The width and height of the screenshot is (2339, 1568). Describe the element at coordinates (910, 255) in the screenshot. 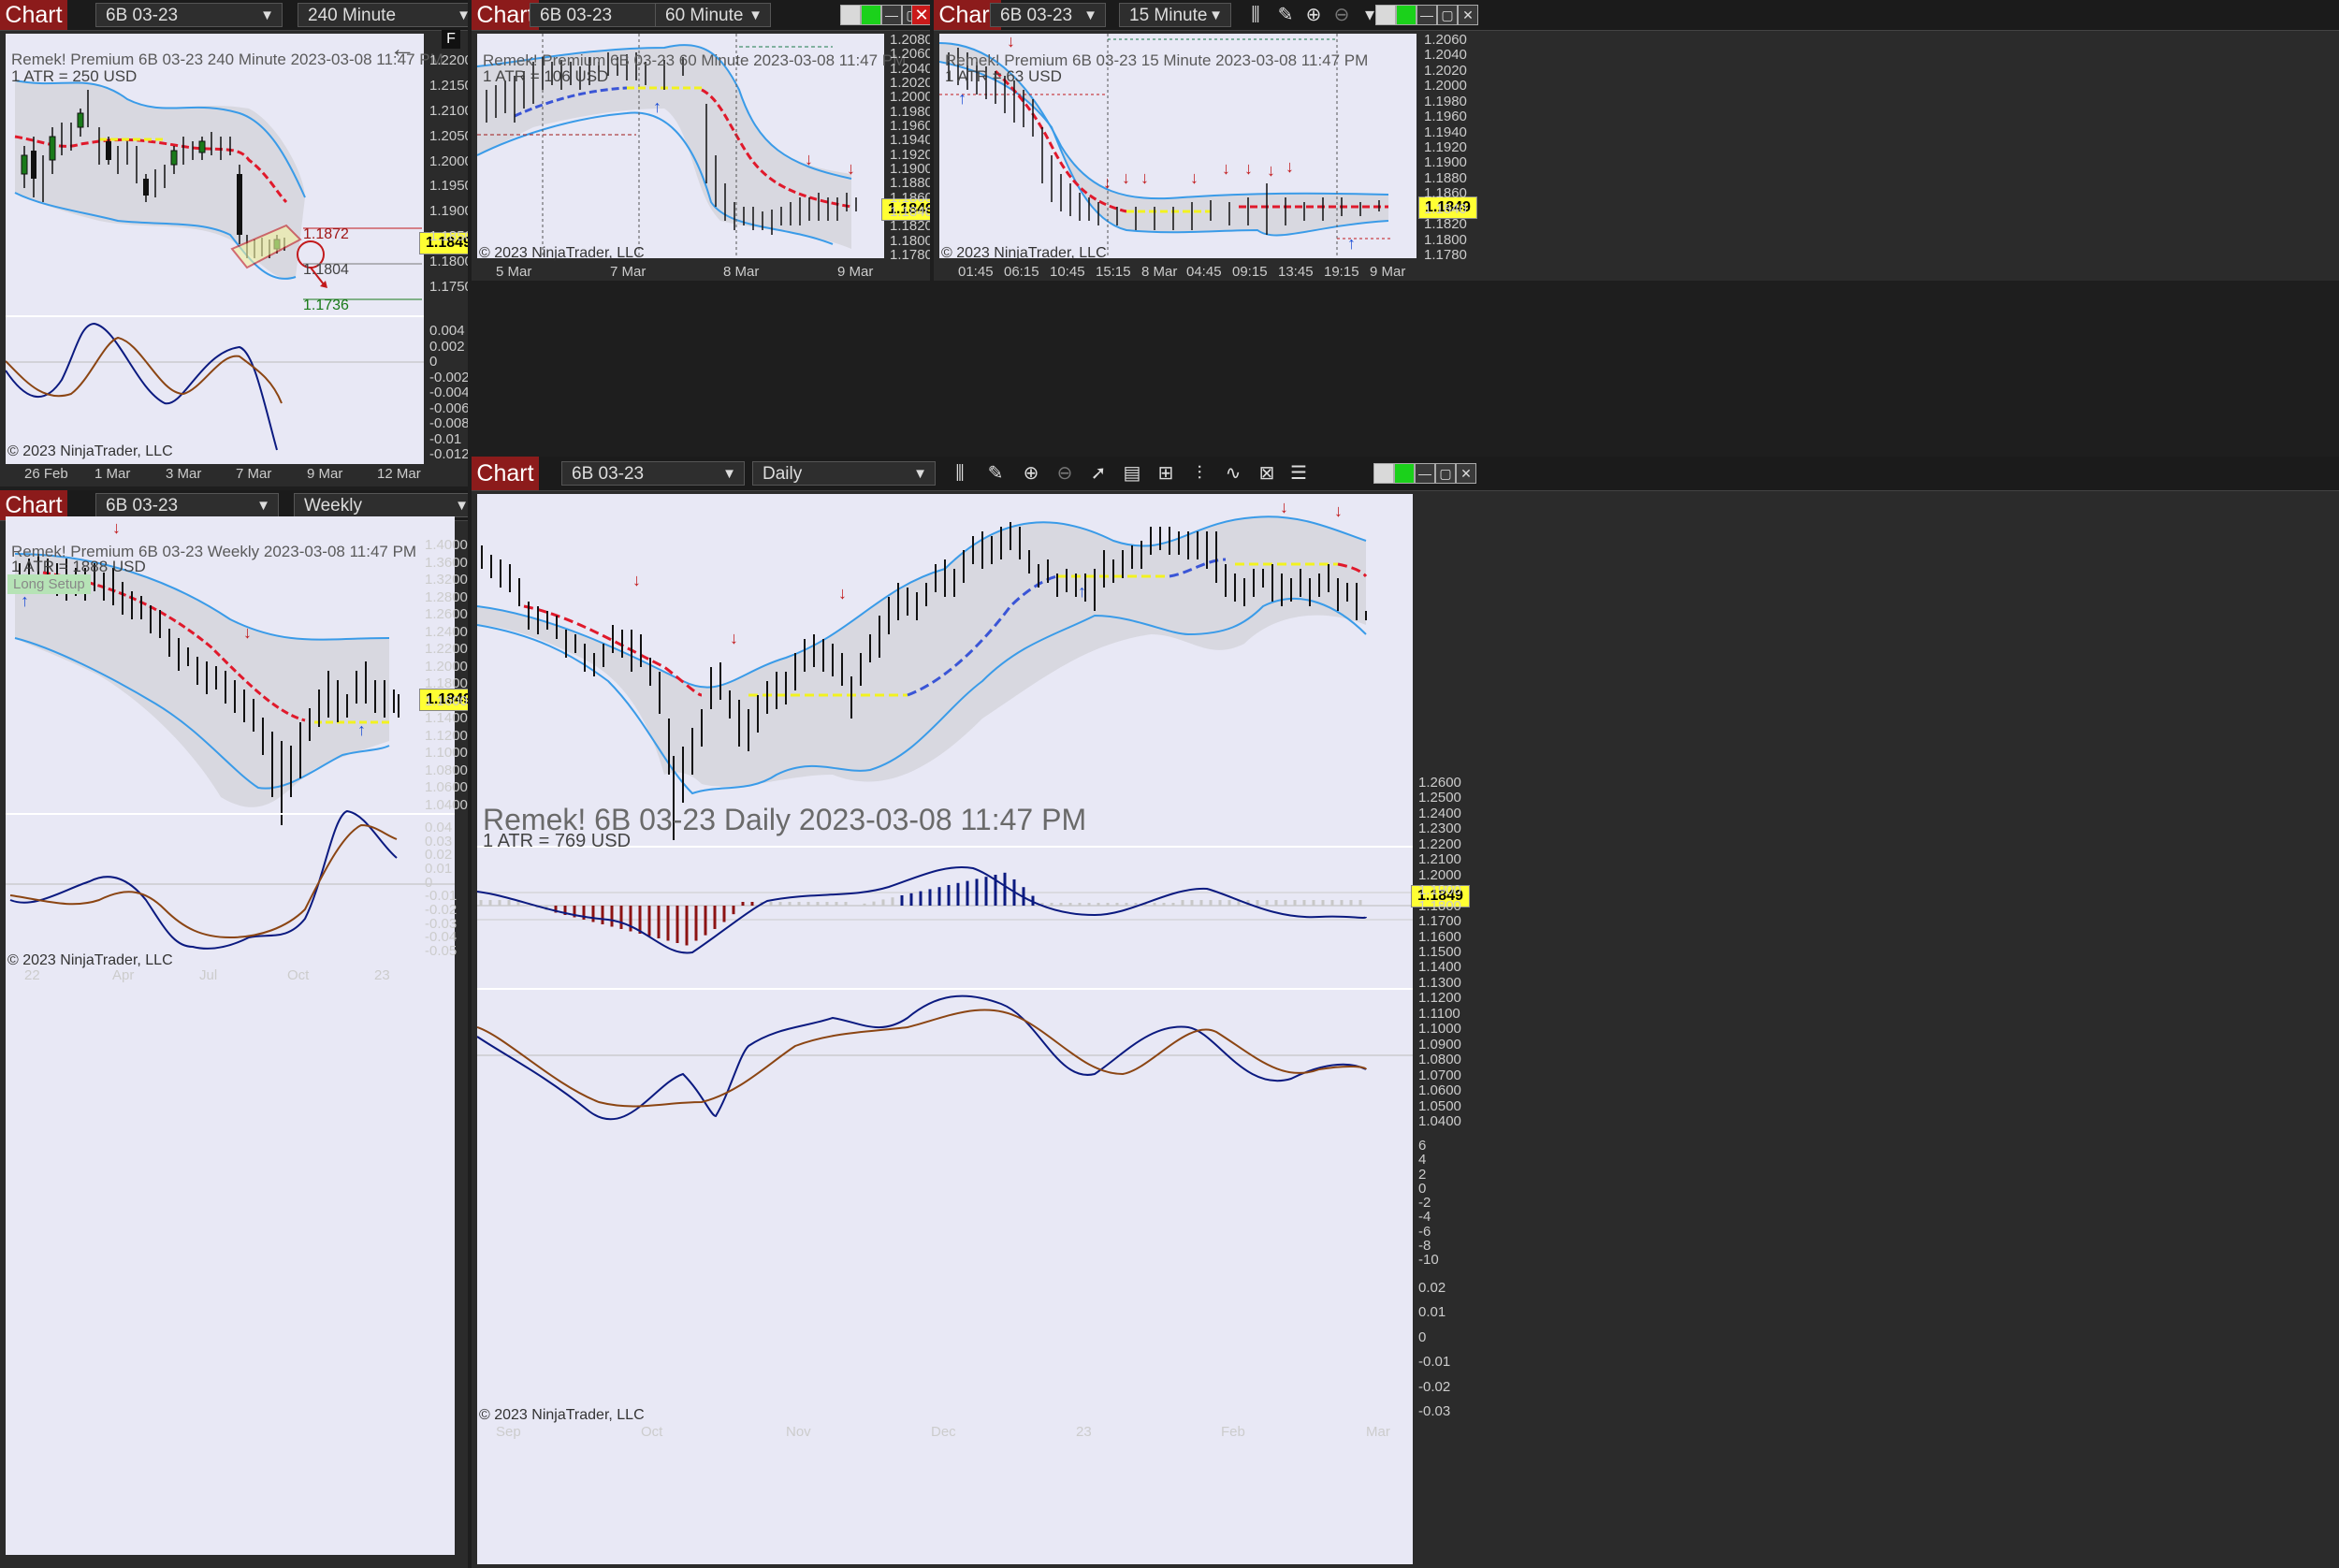

I see `price-tick-label: 1.1780` at that location.